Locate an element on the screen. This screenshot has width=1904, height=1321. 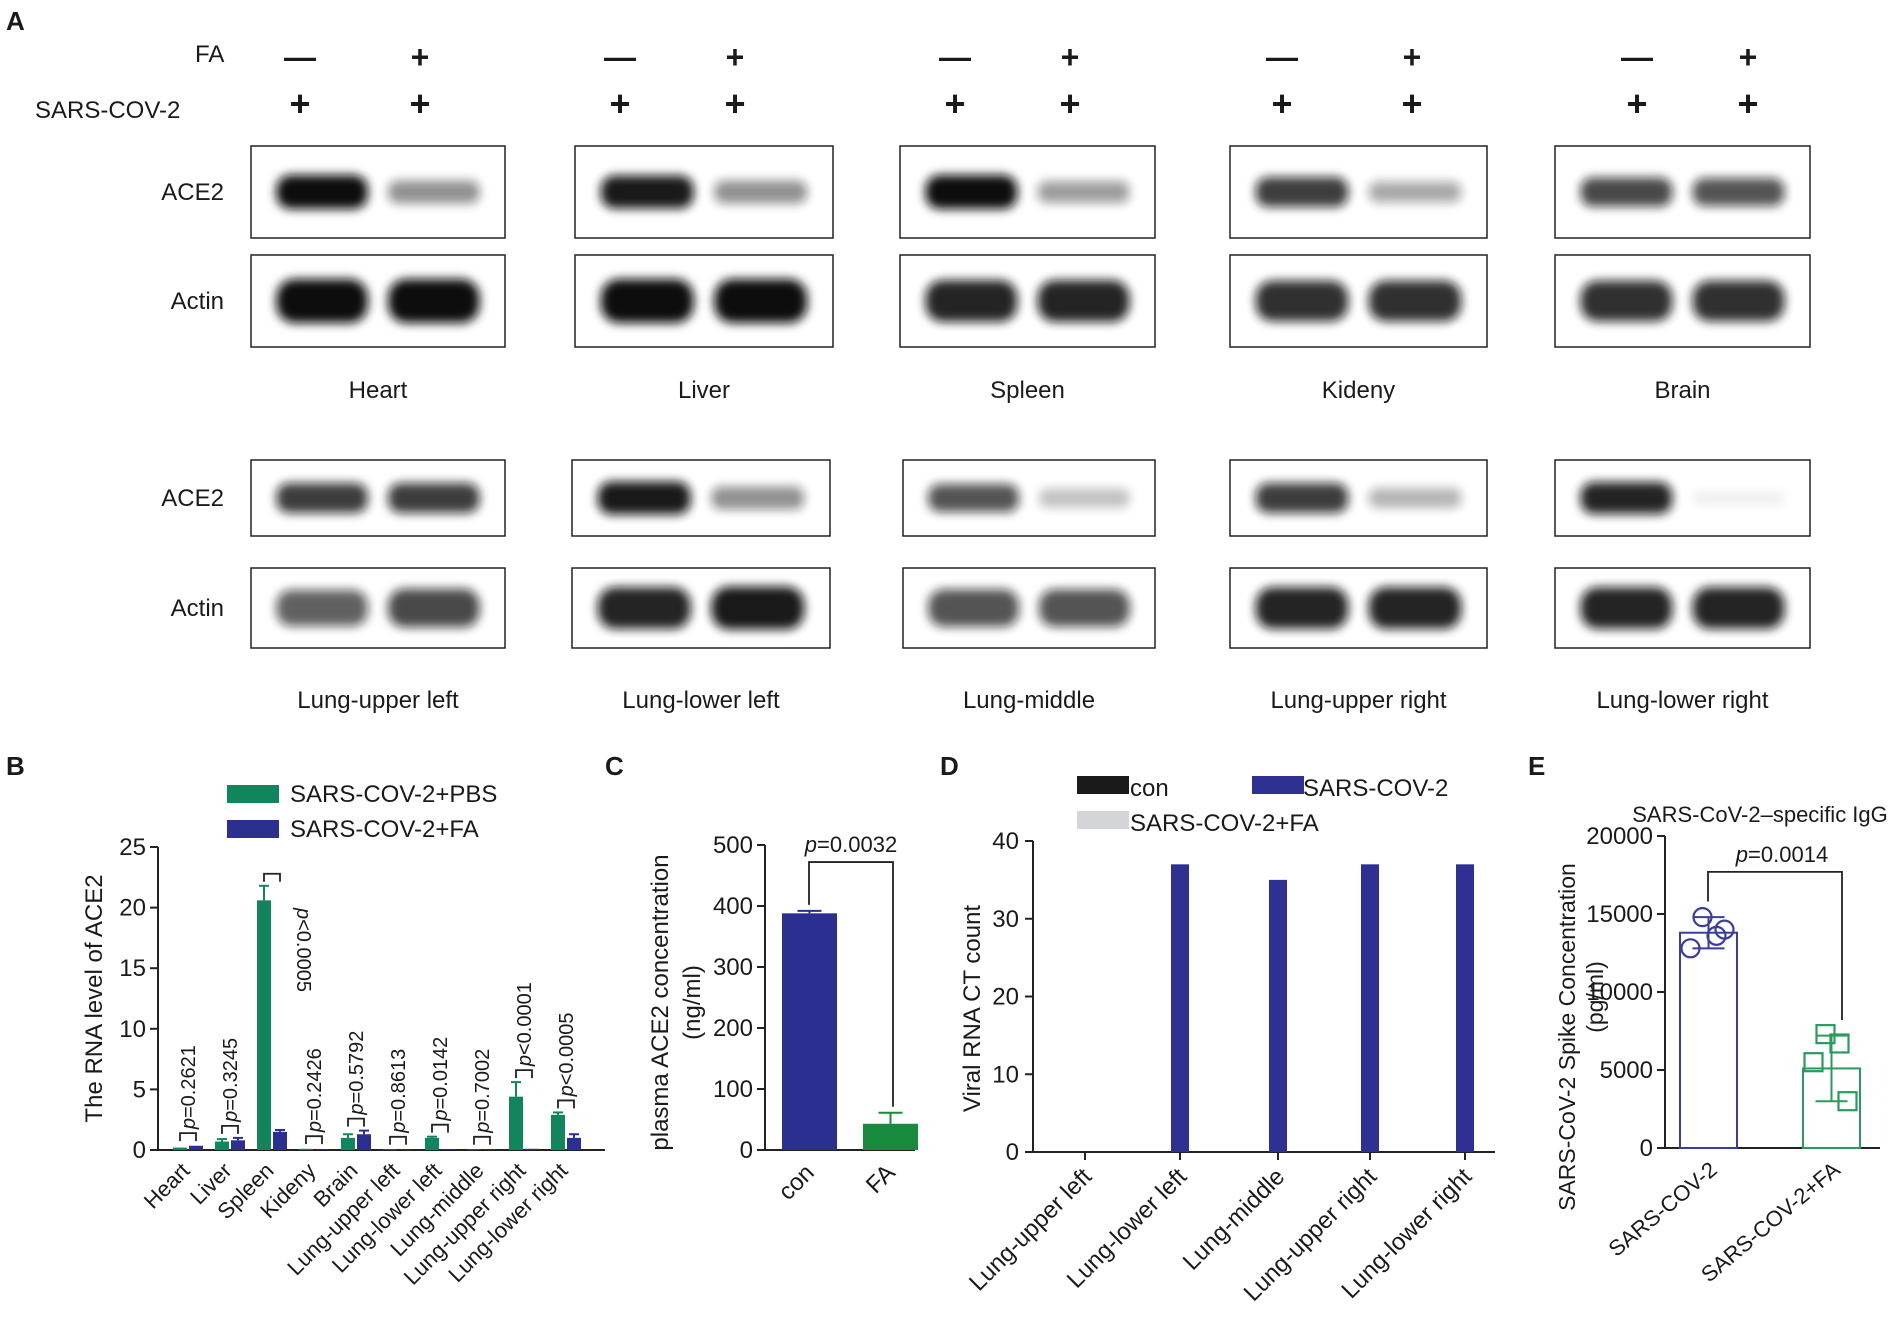
tissue-label-bottom-4: Lung-lower right is located at coordinates (1682, 700).